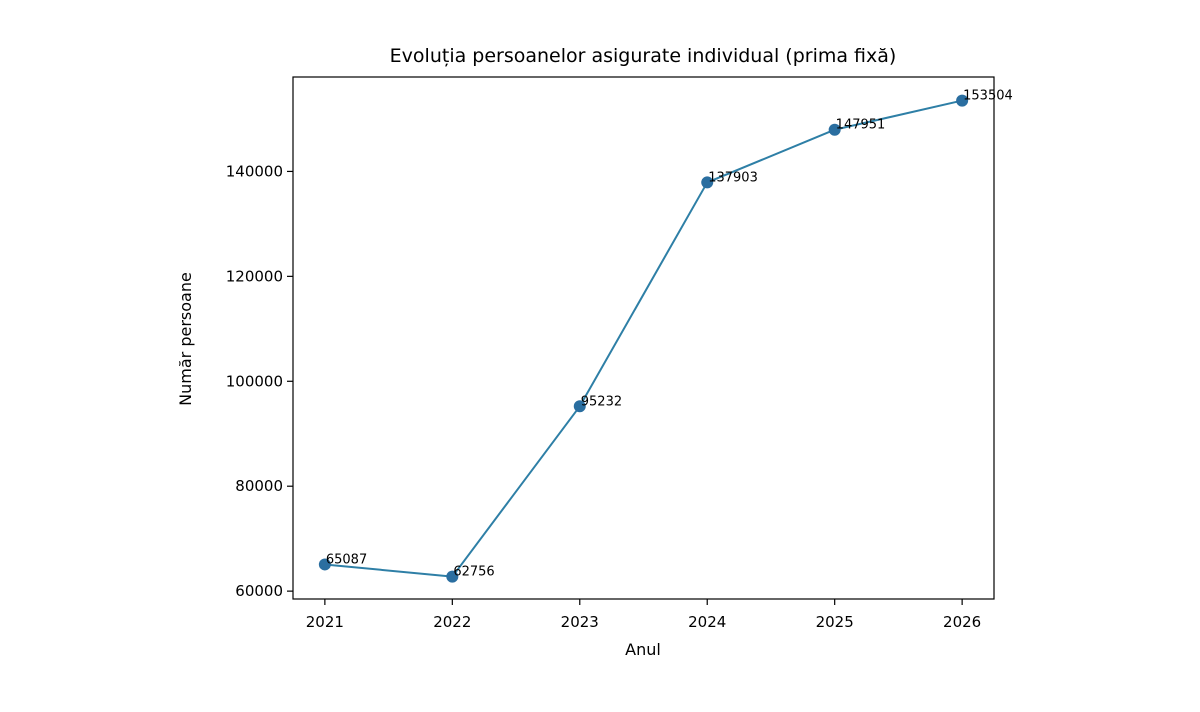 The width and height of the screenshot is (1200, 712). I want to click on x-tick-label: 2026, so click(962, 622).